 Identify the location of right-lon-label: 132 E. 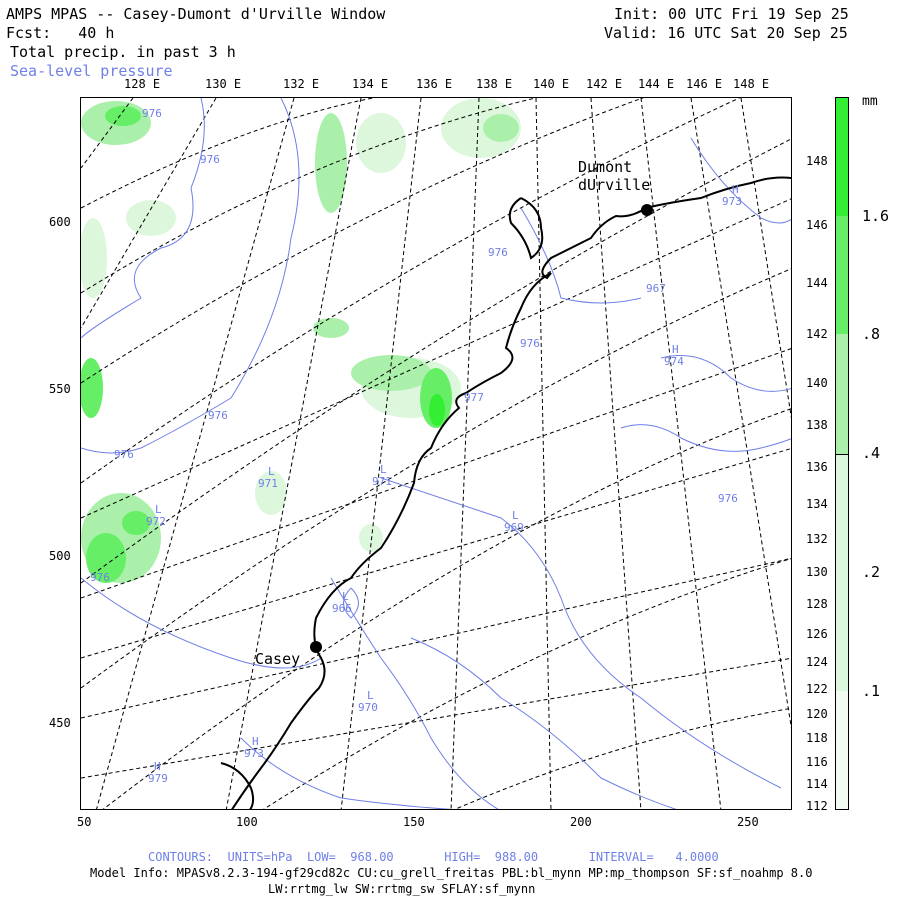
(824, 539).